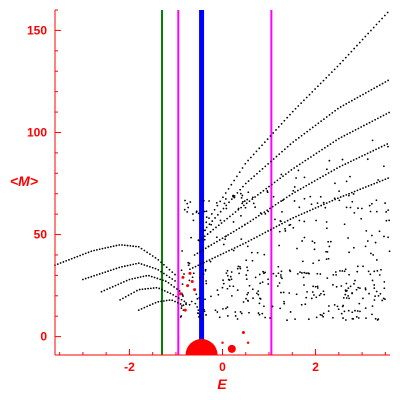  What do you see at coordinates (37, 132) in the screenshot?
I see `y-tick-label: 100` at bounding box center [37, 132].